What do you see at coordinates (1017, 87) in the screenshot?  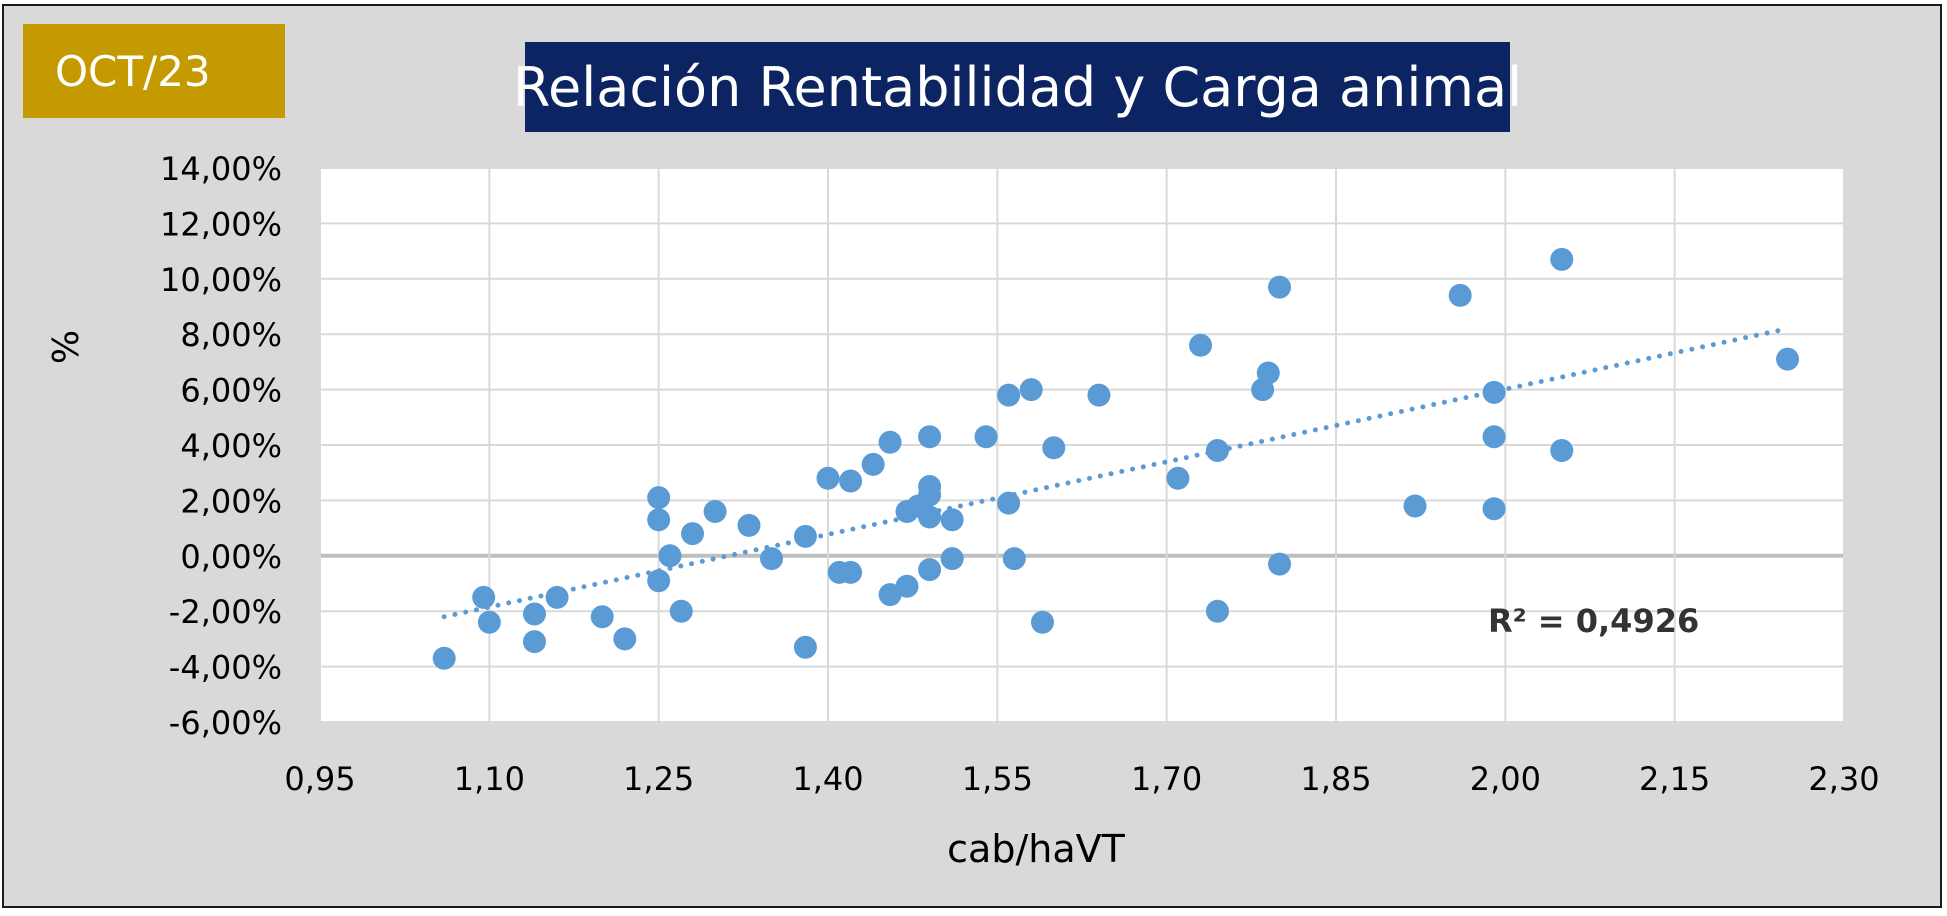 I see `chart-title: Relación Rentabilidad y Carga animal` at bounding box center [1017, 87].